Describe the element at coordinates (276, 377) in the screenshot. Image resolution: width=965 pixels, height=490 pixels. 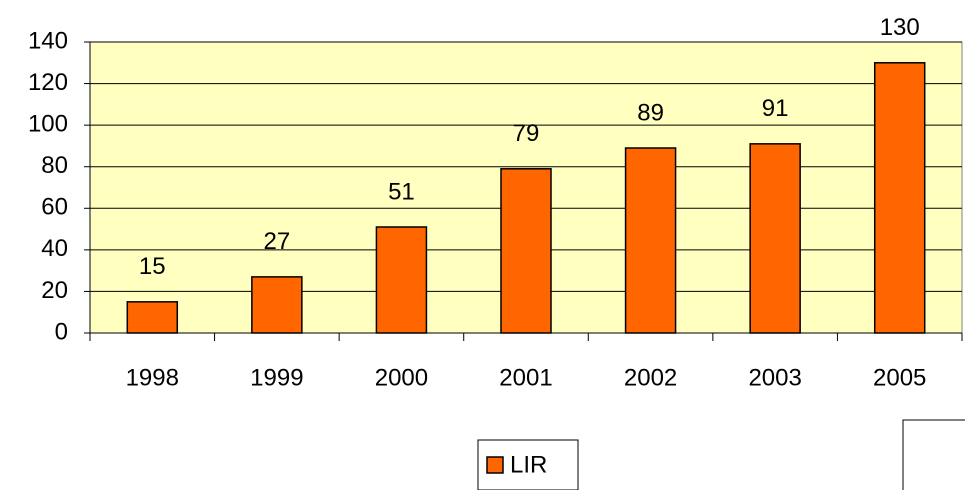
I see `x-tick-label: 1999` at that location.